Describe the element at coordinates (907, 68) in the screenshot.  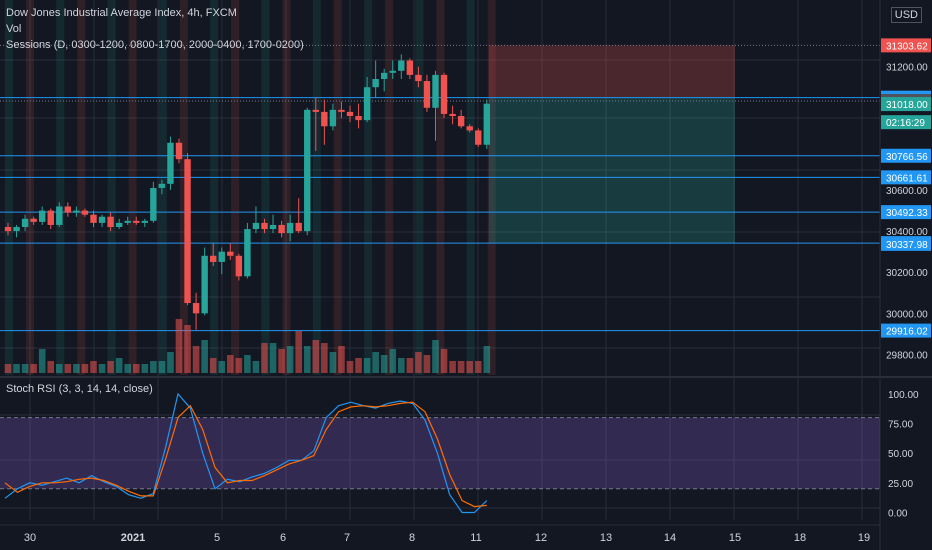
I see `y-tick-label: 31200.00` at that location.